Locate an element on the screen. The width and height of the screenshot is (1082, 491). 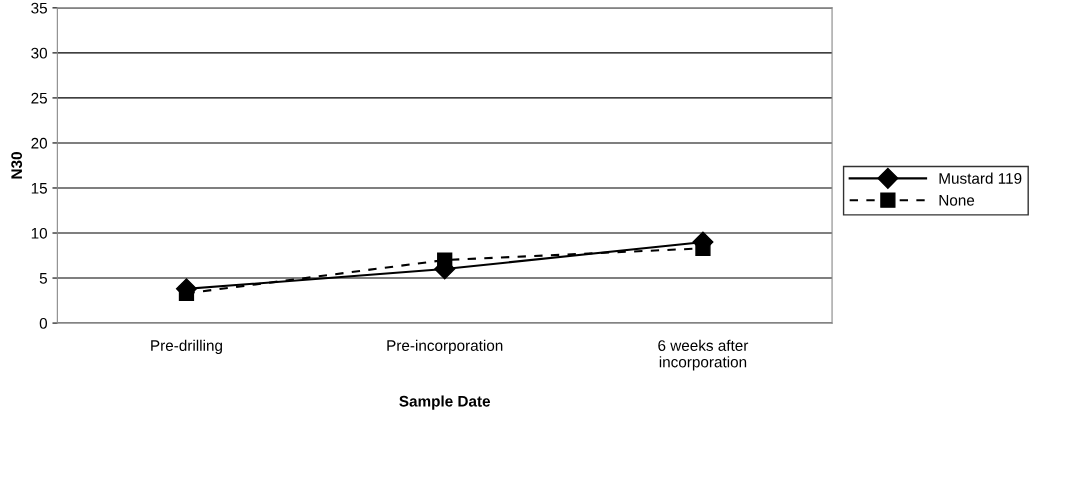
x-tick-label: 6 weeks after incorporation is located at coordinates (703, 355).